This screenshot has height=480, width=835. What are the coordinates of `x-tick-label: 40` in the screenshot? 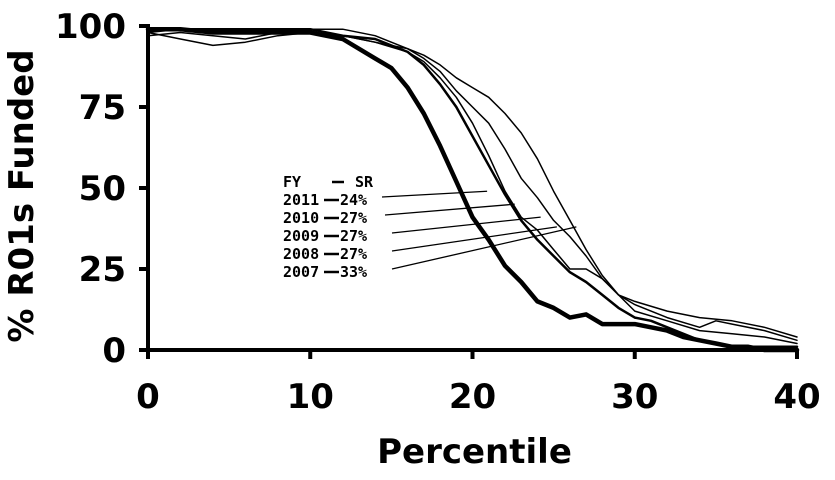 It's located at (796, 397).